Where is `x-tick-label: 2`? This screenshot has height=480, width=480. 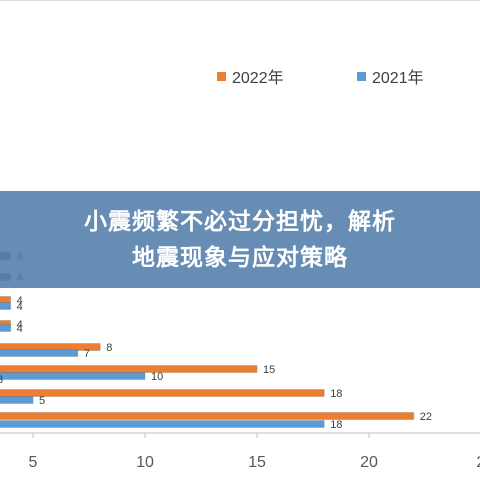
x-tick-label: 2 is located at coordinates (478, 462).